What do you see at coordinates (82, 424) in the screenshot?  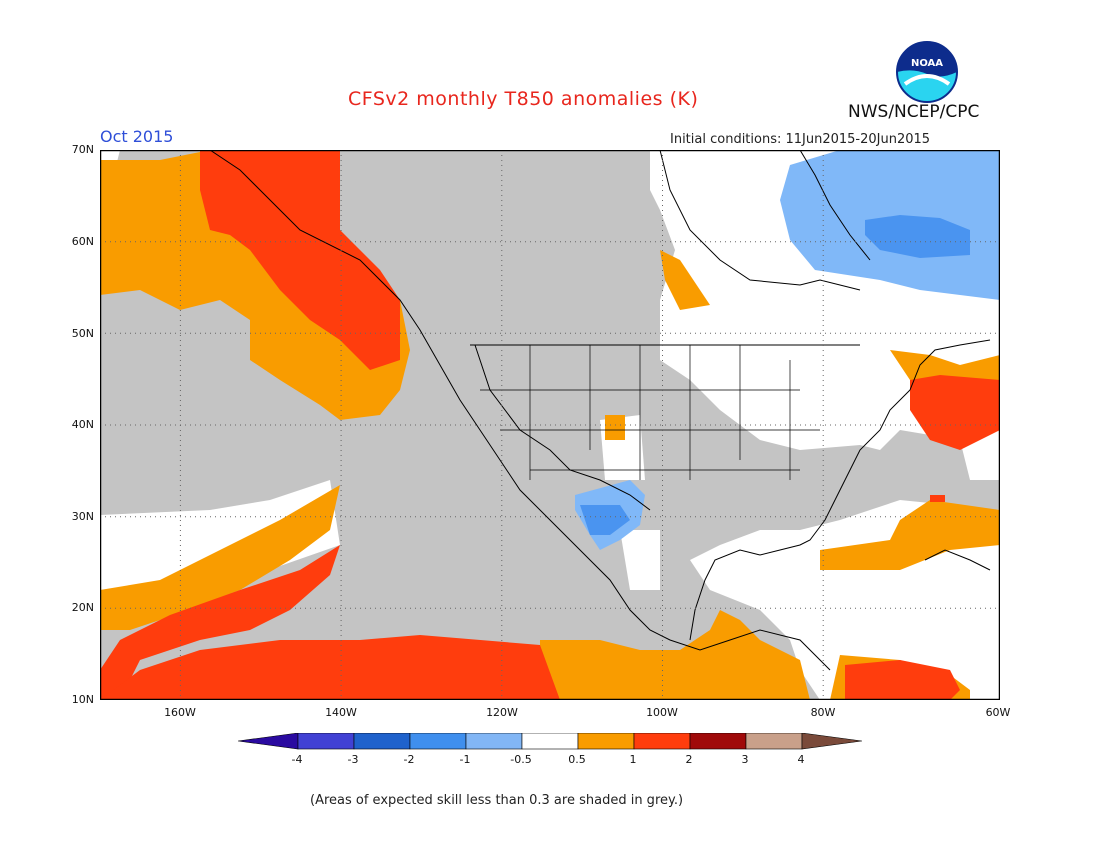 I see `lat-tick-label: 40N` at bounding box center [82, 424].